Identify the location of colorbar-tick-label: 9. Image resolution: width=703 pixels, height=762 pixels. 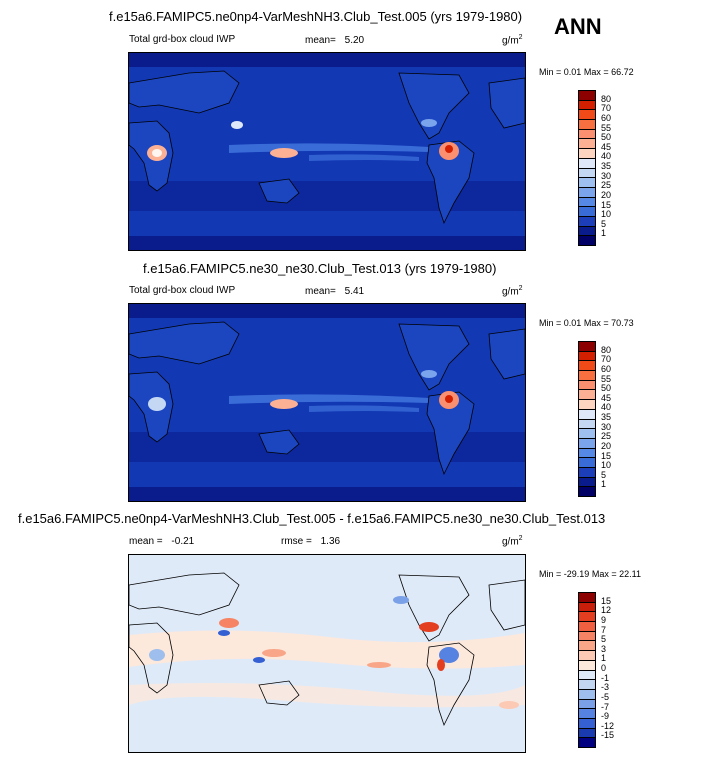
(604, 619).